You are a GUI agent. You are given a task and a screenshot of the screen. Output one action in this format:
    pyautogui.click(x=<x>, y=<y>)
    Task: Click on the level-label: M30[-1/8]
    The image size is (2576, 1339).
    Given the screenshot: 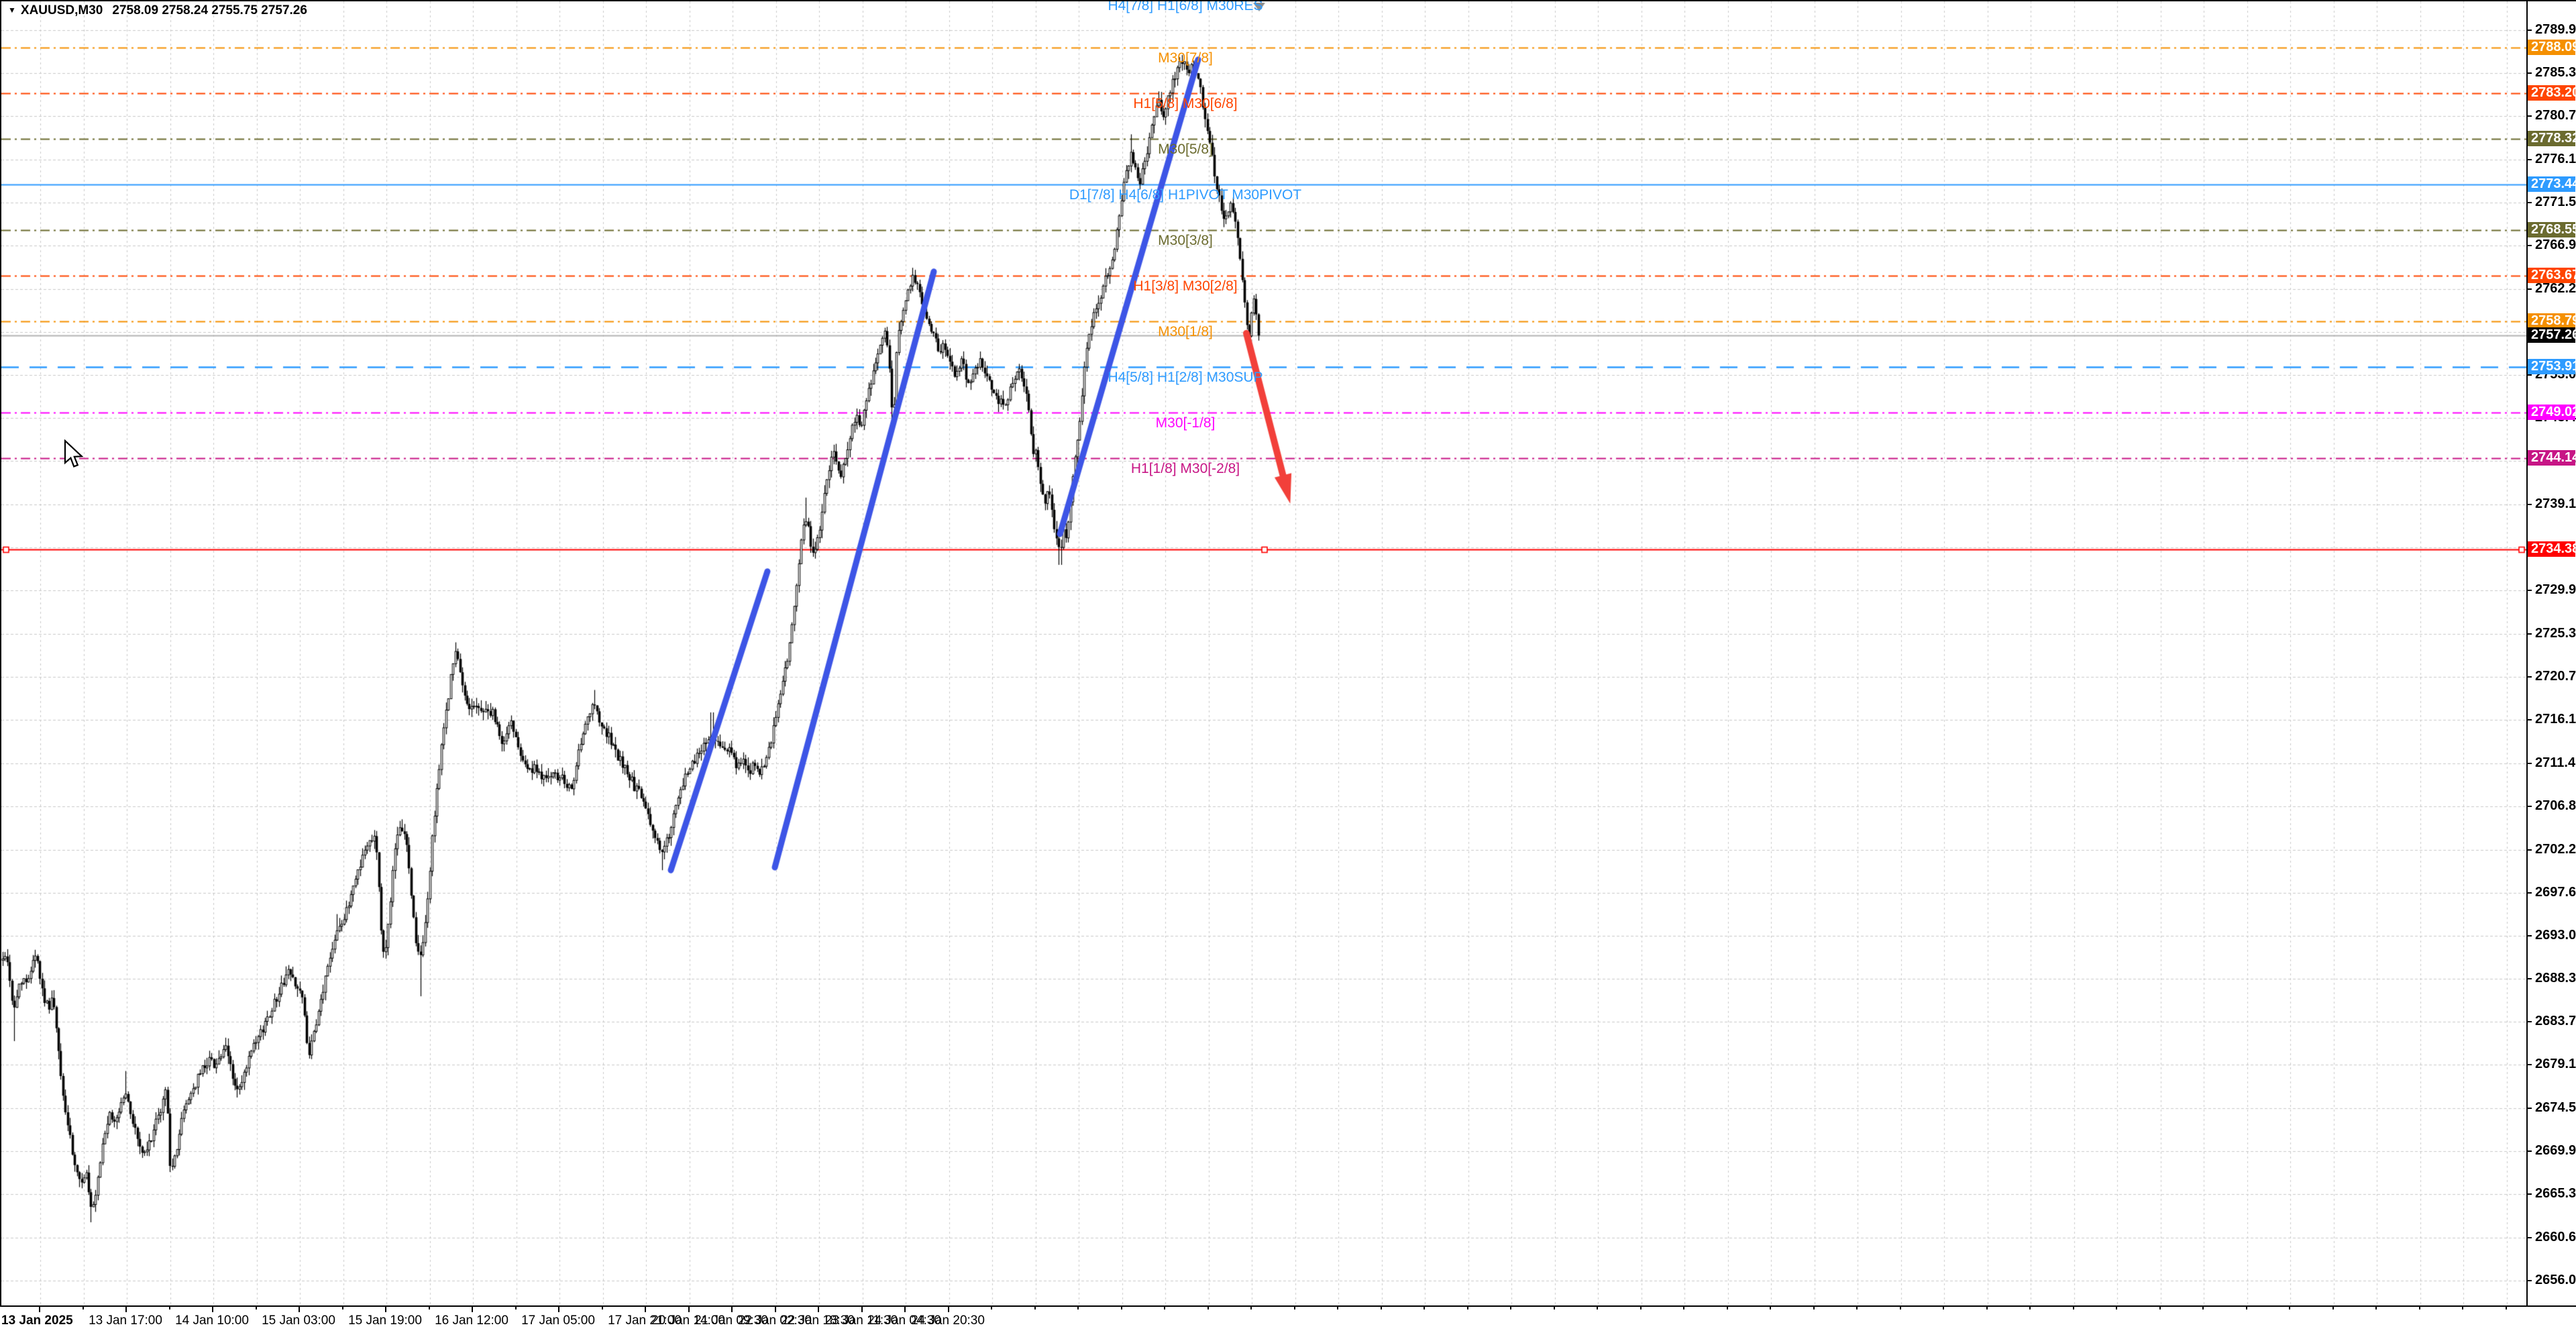 What is the action you would take?
    pyautogui.click(x=1185, y=423)
    